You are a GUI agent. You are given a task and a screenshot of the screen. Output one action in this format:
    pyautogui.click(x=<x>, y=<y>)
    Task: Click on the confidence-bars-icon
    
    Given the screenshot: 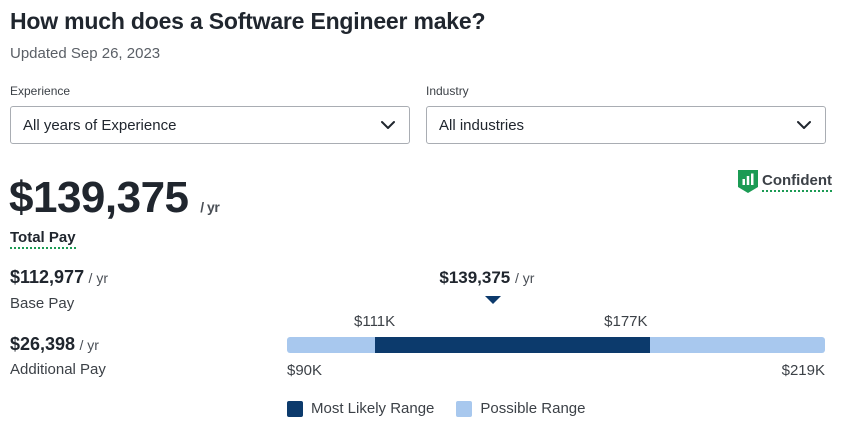 What is the action you would take?
    pyautogui.click(x=748, y=181)
    